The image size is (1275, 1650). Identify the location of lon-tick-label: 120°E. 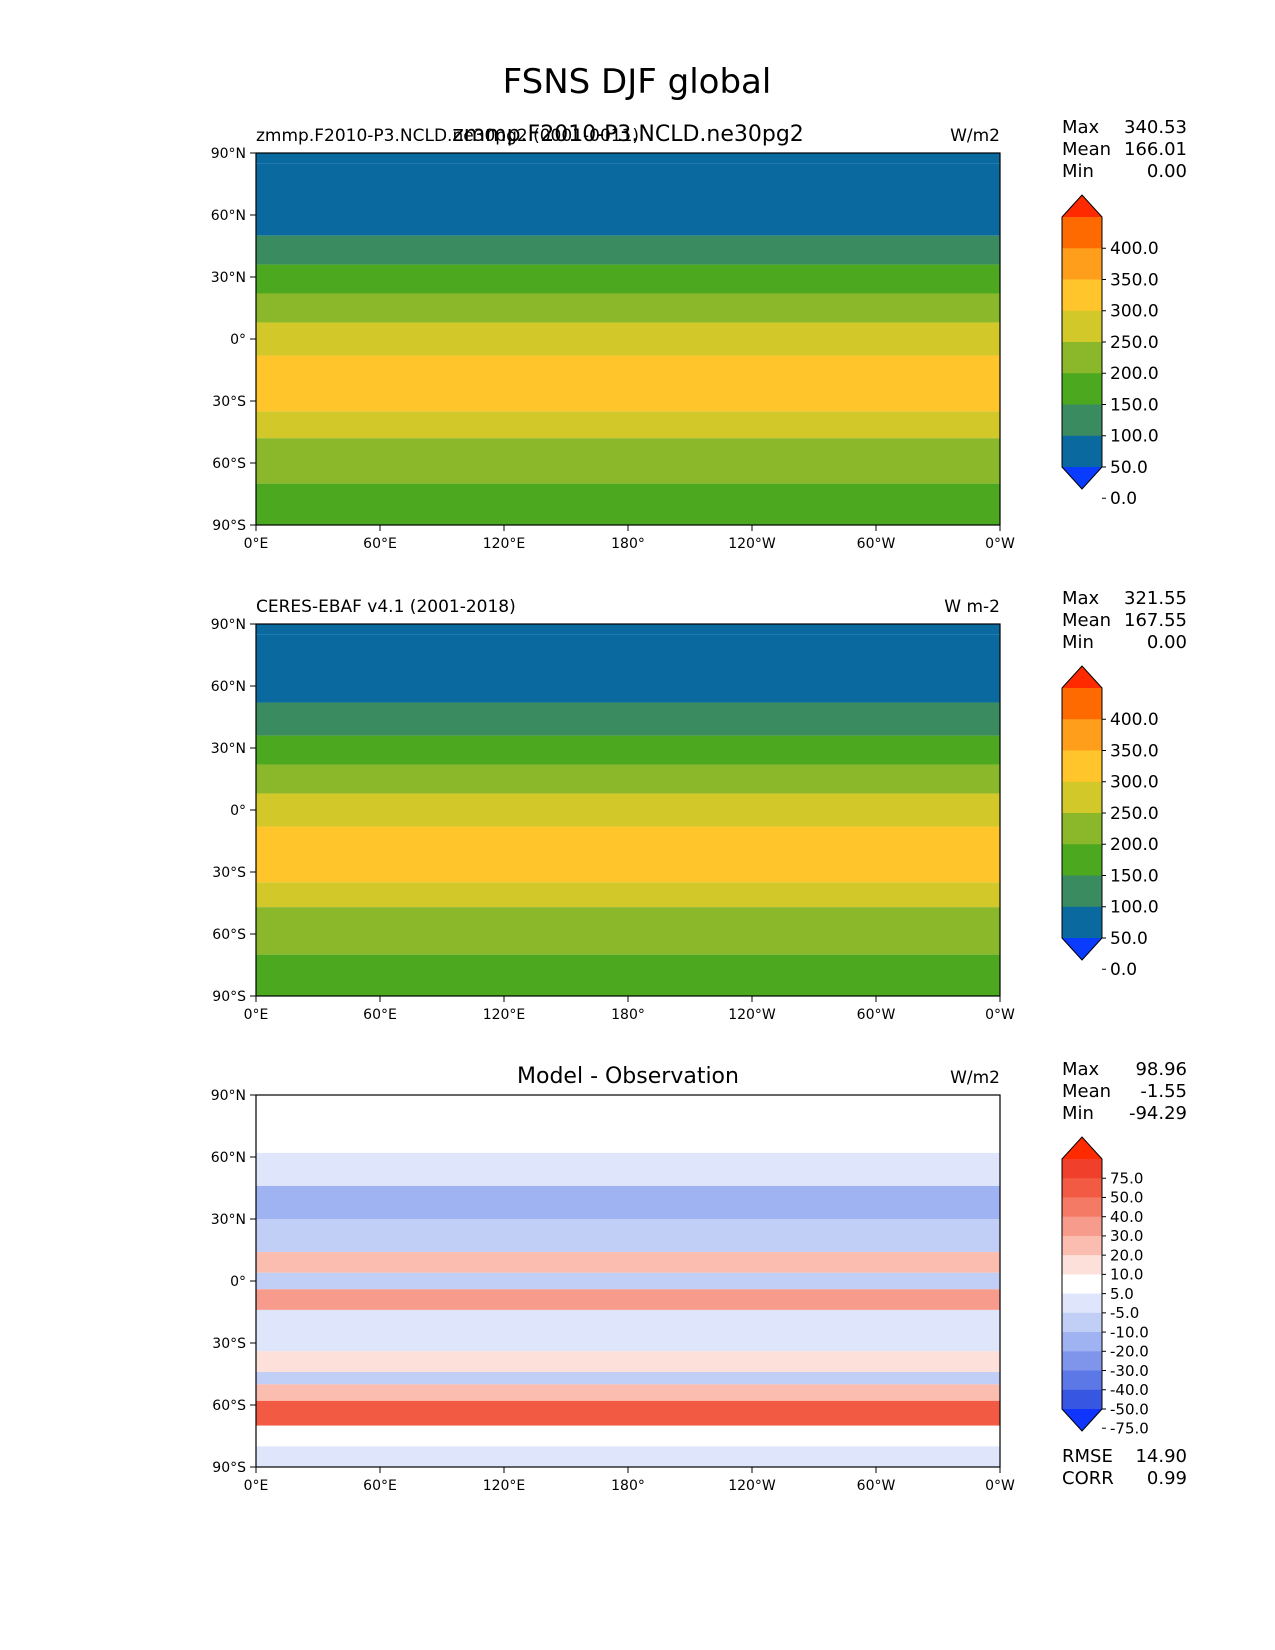
(504, 1486).